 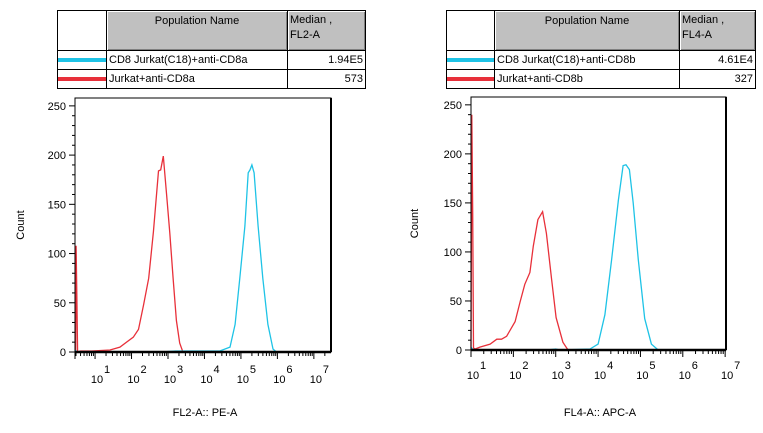 What do you see at coordinates (305, 35) in the screenshot?
I see `median-header-line2: FL2-A` at bounding box center [305, 35].